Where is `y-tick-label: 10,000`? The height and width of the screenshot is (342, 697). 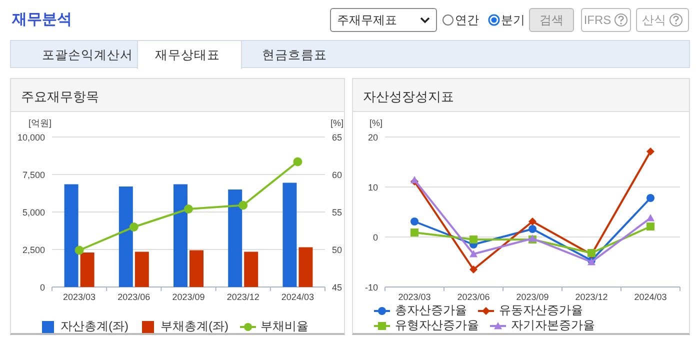 y-tick-label: 10,000 is located at coordinates (31, 137).